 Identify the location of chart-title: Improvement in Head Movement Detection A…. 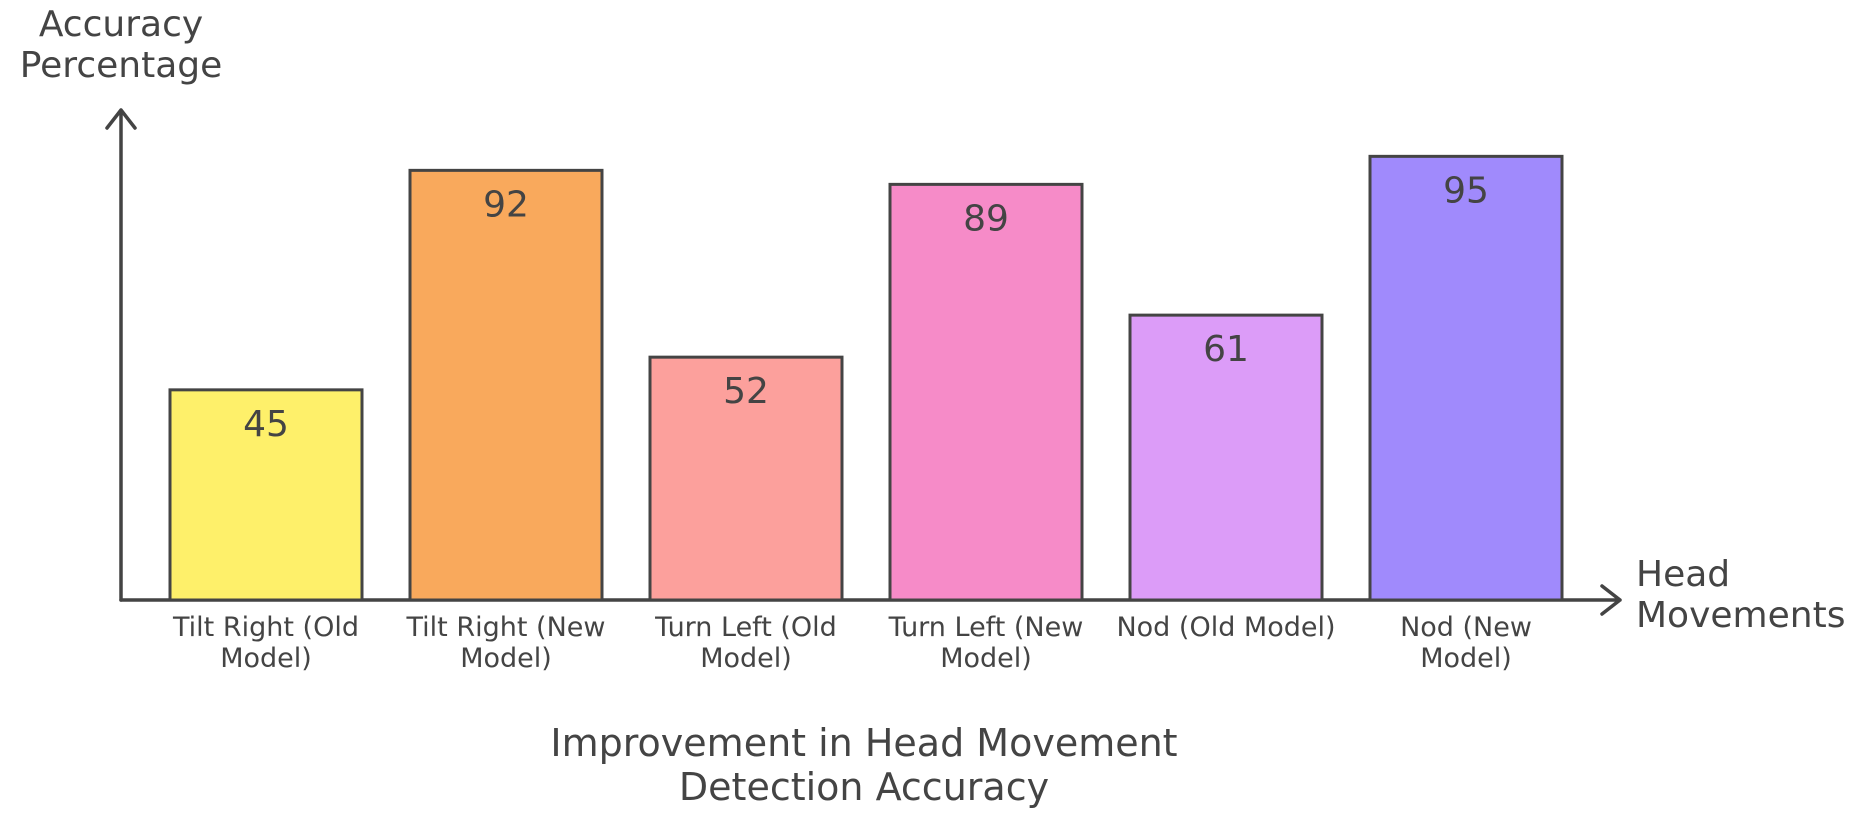
(864, 765).